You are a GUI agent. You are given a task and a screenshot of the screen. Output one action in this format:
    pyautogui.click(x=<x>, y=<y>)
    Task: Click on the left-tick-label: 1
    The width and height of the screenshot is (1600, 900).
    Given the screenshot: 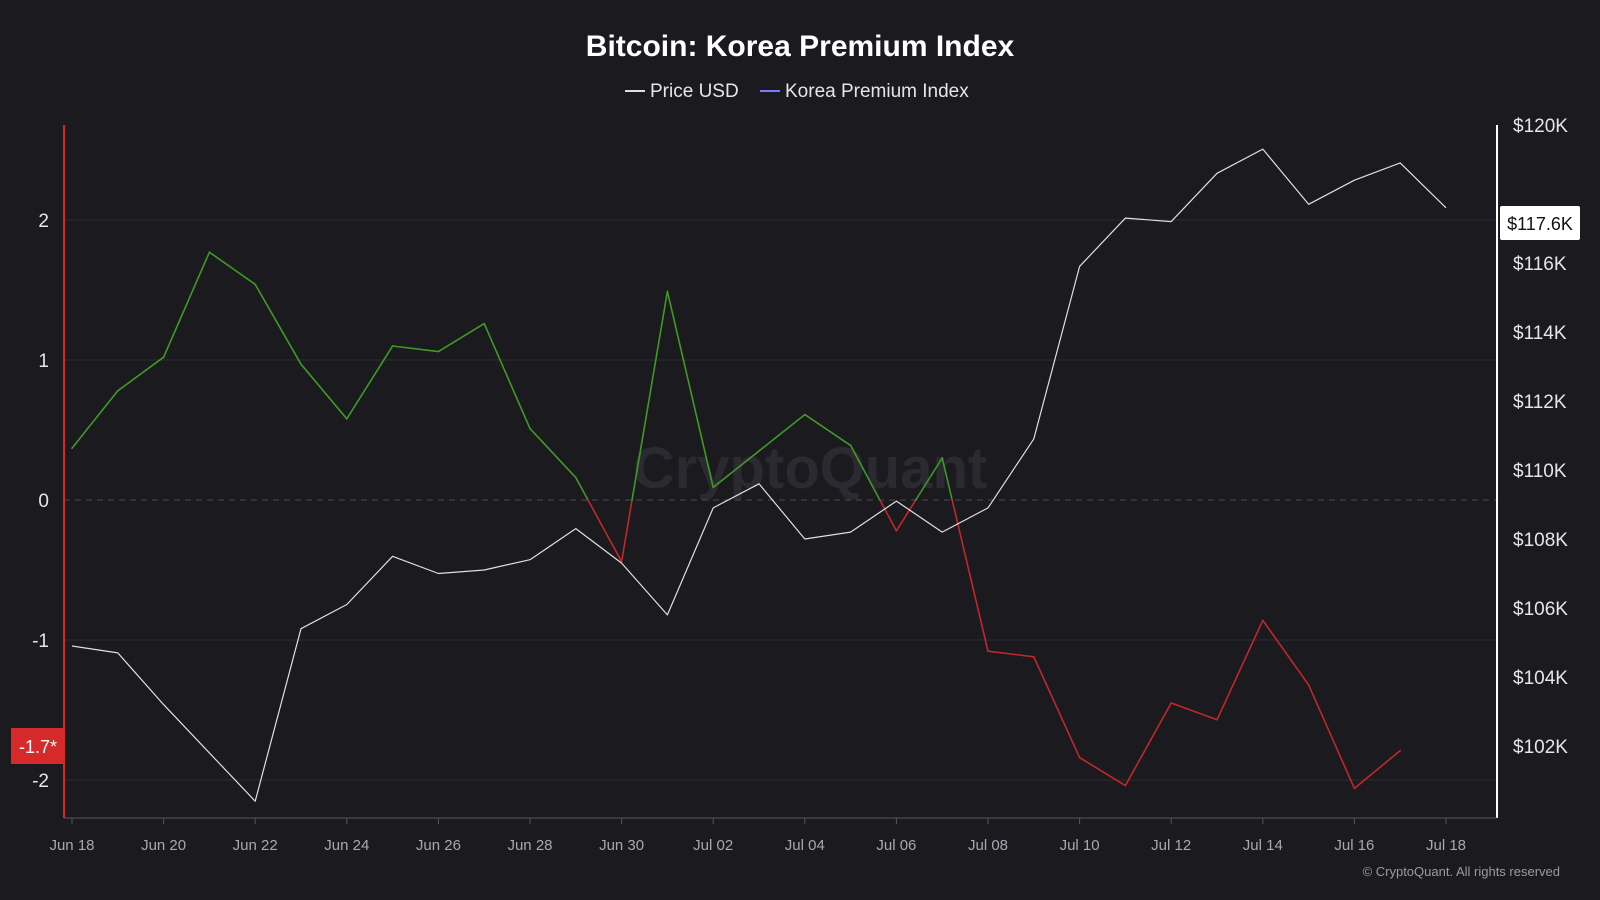 What is the action you would take?
    pyautogui.click(x=43, y=361)
    